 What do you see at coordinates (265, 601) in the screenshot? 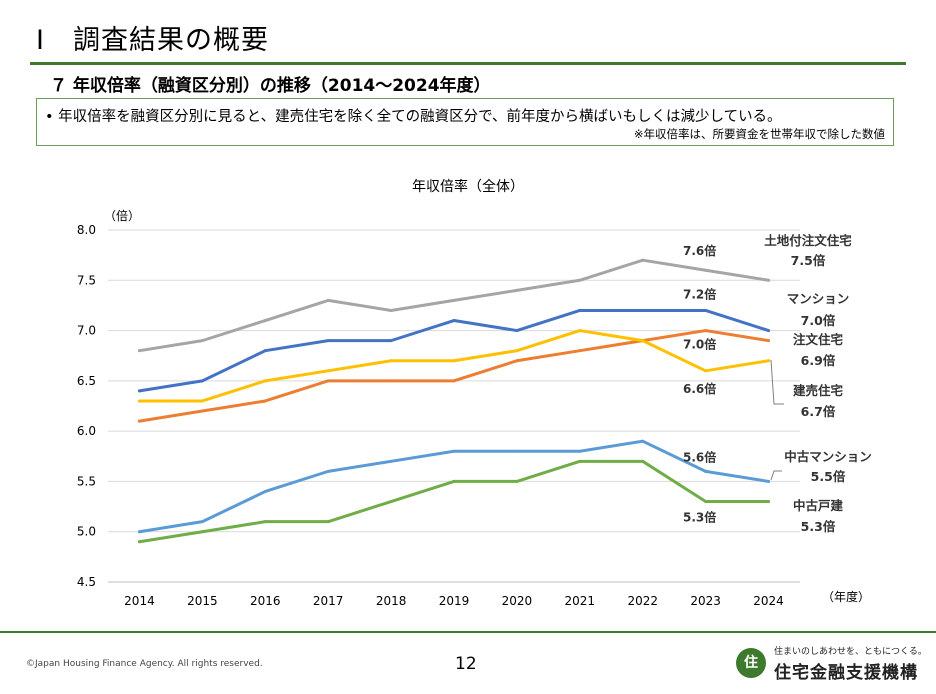
I see `x-tick-label-2016: 2016` at bounding box center [265, 601].